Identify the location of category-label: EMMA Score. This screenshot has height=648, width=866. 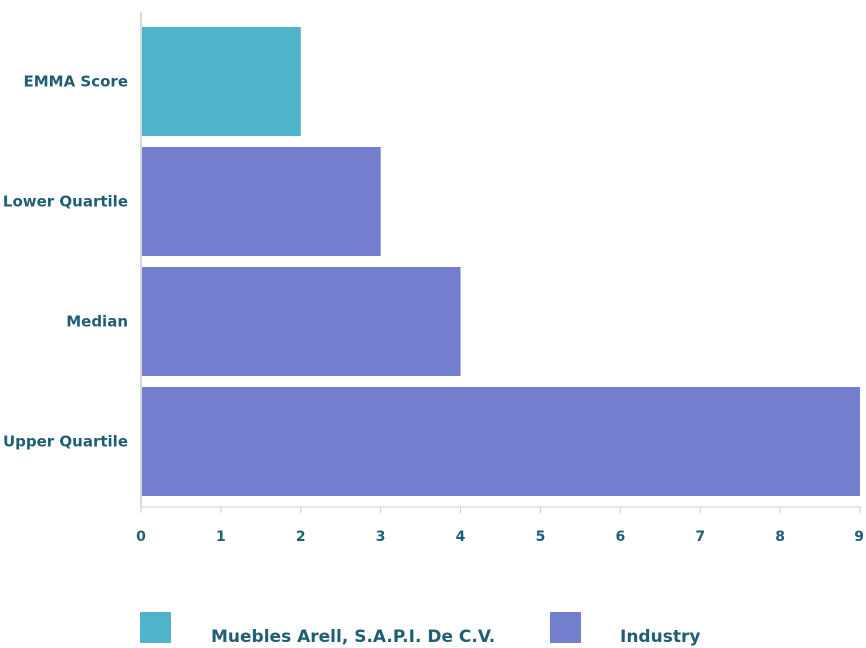
(75, 82).